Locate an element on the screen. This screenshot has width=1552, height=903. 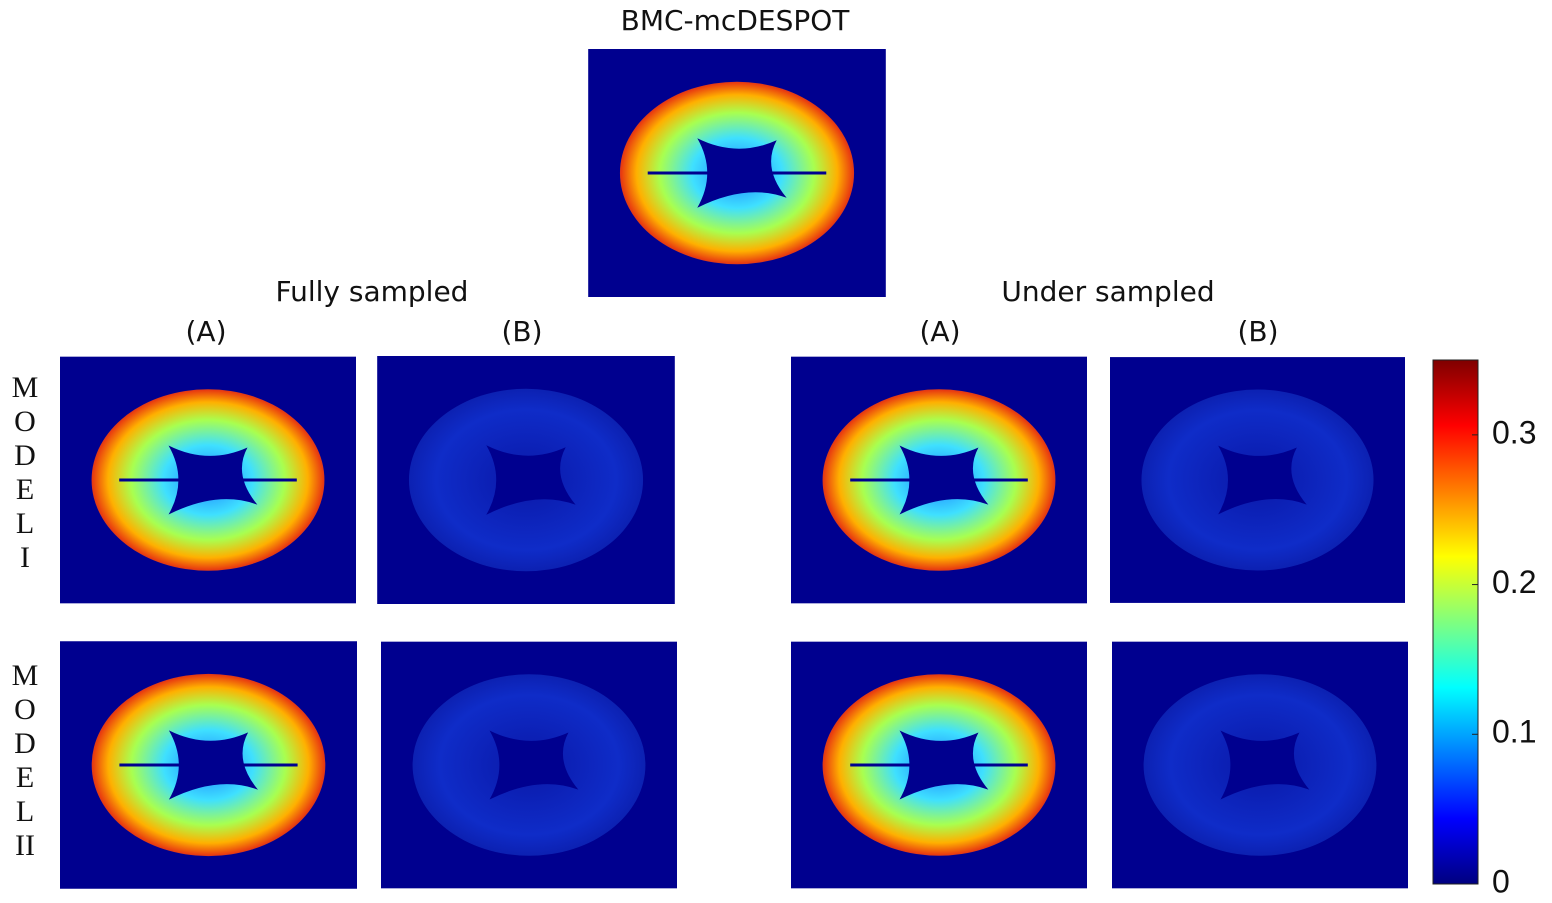
row-label-letter: II is located at coordinates (25, 845).